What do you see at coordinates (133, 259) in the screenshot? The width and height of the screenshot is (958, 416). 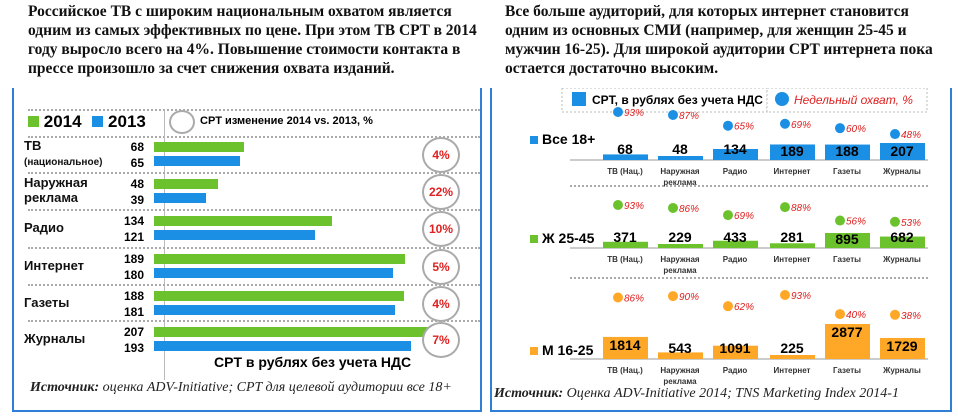 I see `value-label-2014: 189` at bounding box center [133, 259].